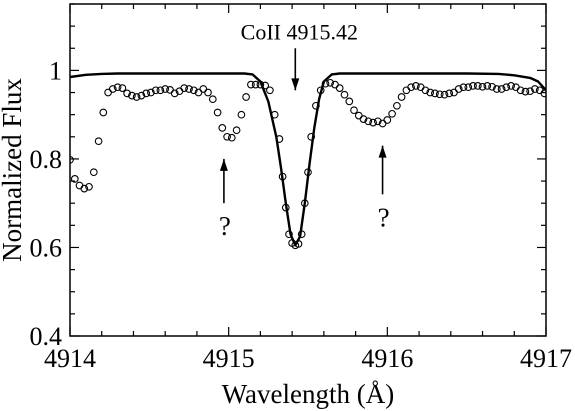 The image size is (575, 411). I want to click on x-tick-label: 4917, so click(546, 358).